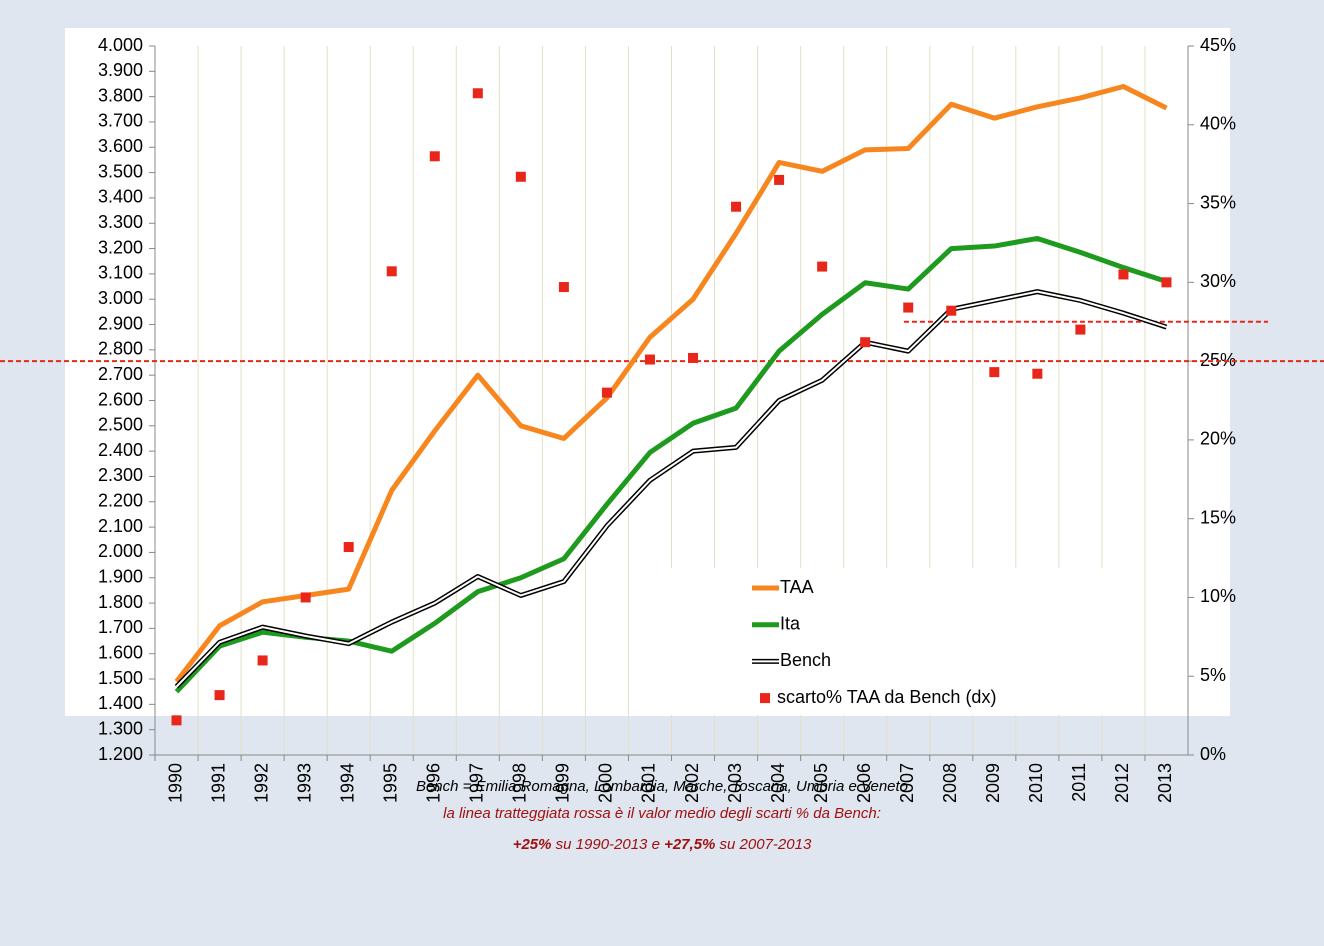 This screenshot has height=946, width=1324. What do you see at coordinates (778, 783) in the screenshot?
I see `x-tick-label: 2004` at bounding box center [778, 783].